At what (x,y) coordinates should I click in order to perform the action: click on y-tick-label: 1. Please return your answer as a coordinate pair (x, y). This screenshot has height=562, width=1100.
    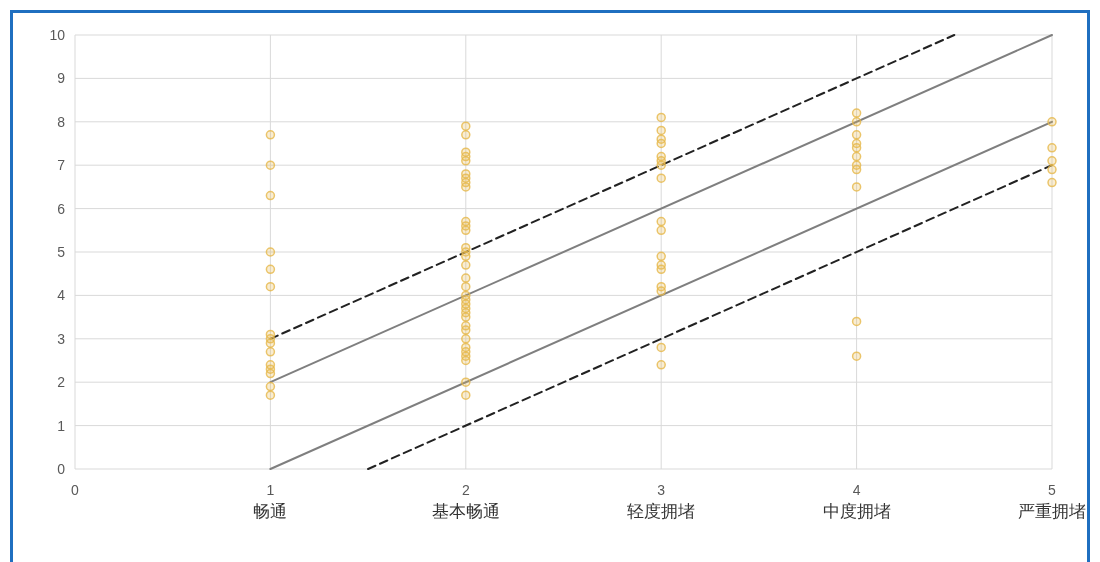
    Looking at the image, I should click on (61, 425).